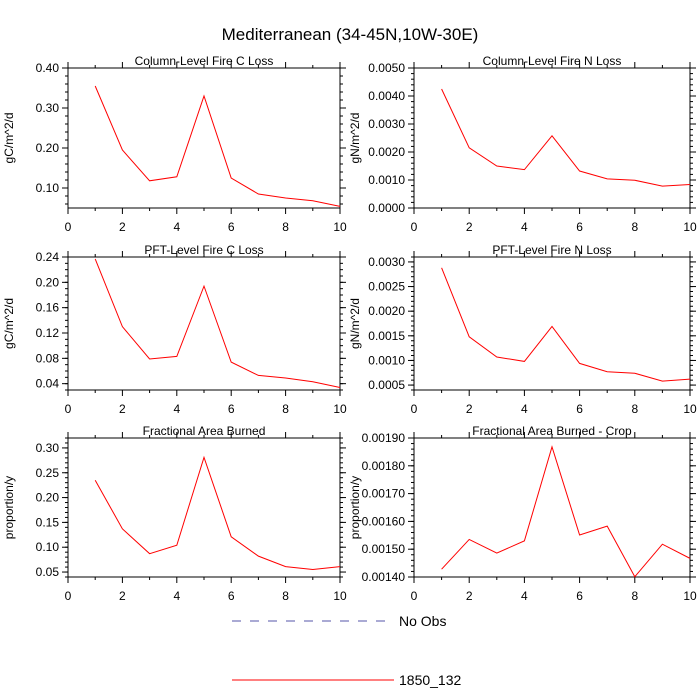 The image size is (700, 700). I want to click on y-tick-label: 0.00160, so click(384, 521).